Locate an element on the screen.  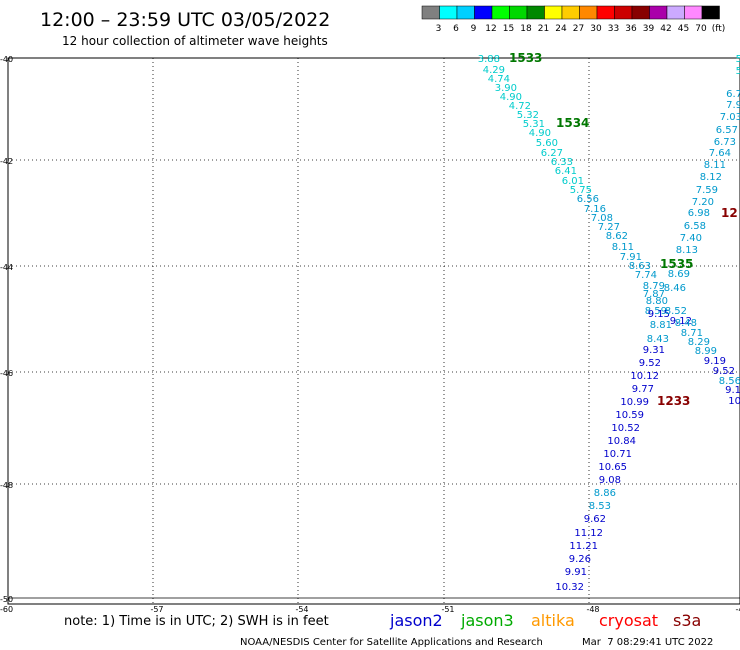
pass-time-label: 1533 is located at coordinates (525, 58).